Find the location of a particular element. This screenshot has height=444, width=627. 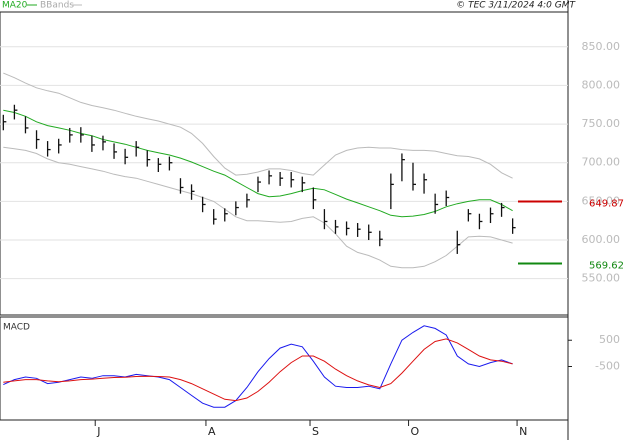

level-label: 569.62 is located at coordinates (606, 266).